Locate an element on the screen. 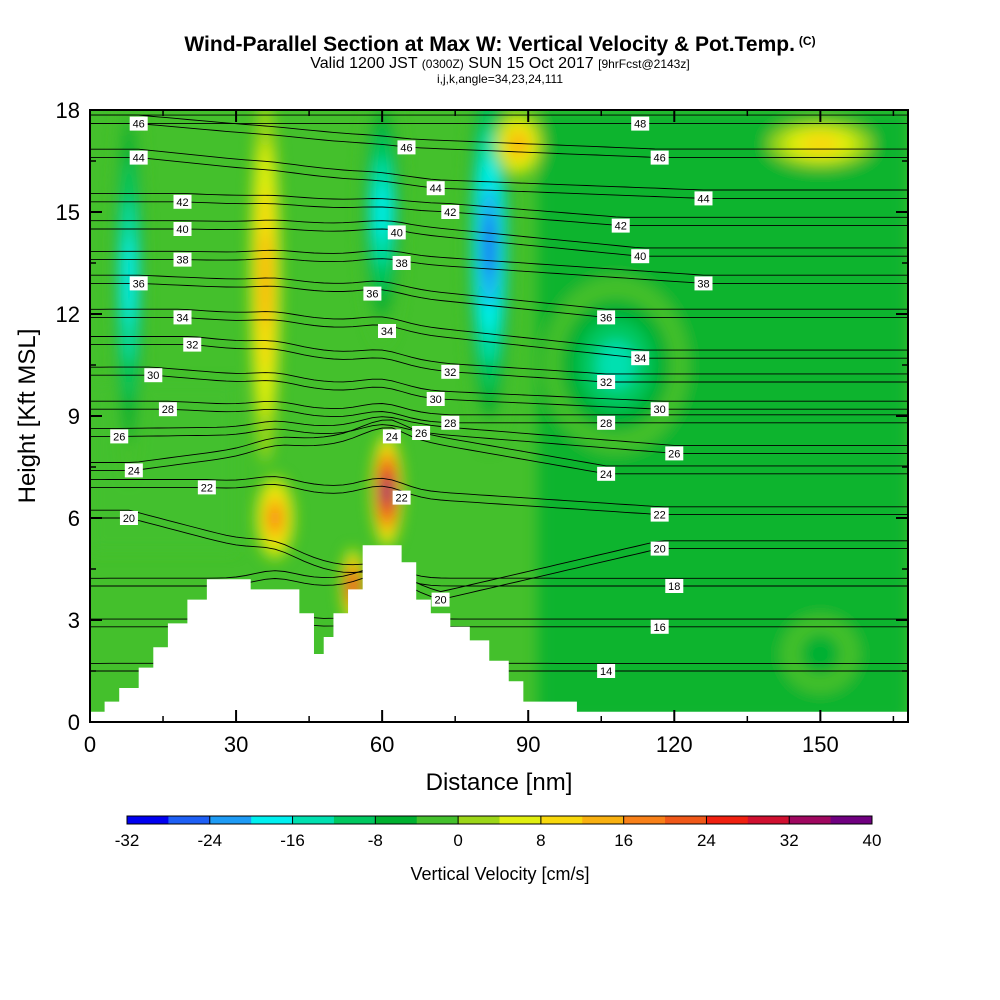  contour-label-26: 26 is located at coordinates (119, 436).